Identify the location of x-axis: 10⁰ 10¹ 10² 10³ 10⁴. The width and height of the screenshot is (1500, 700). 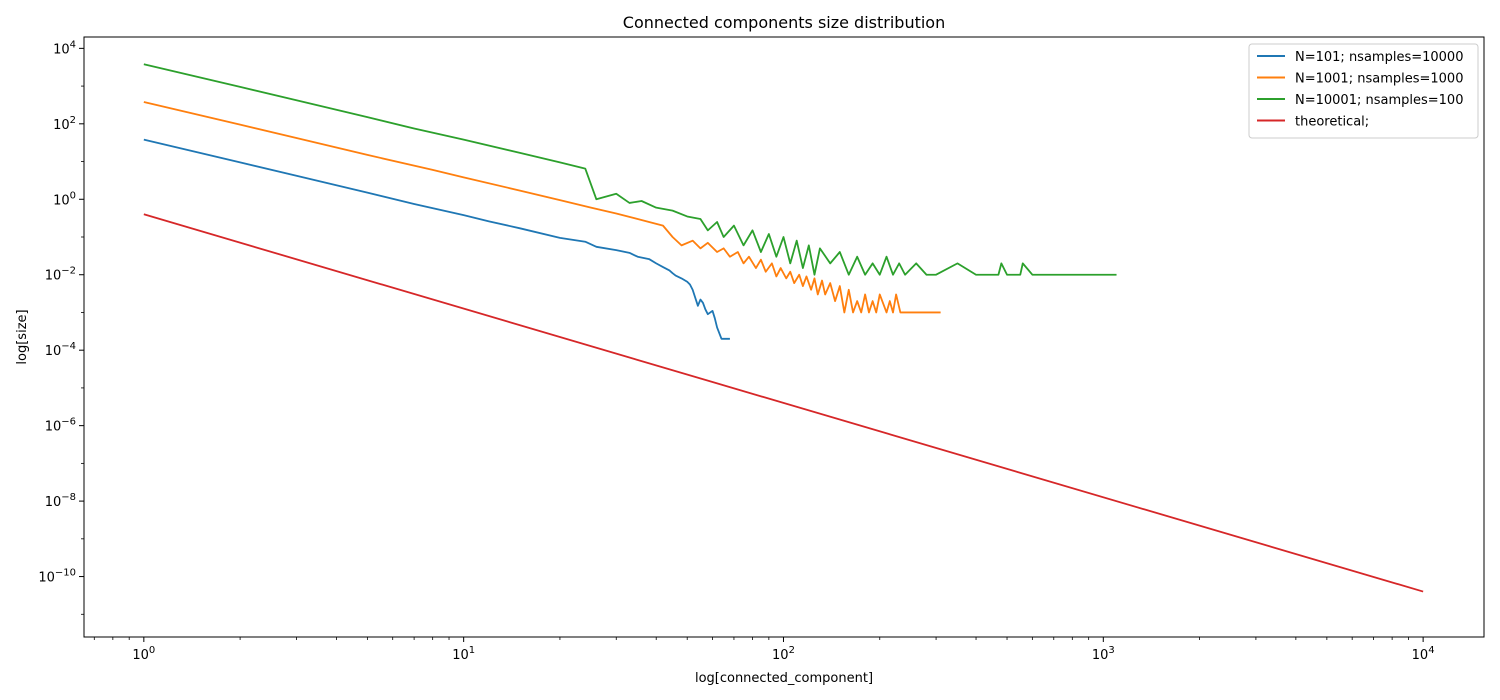
(764, 650).